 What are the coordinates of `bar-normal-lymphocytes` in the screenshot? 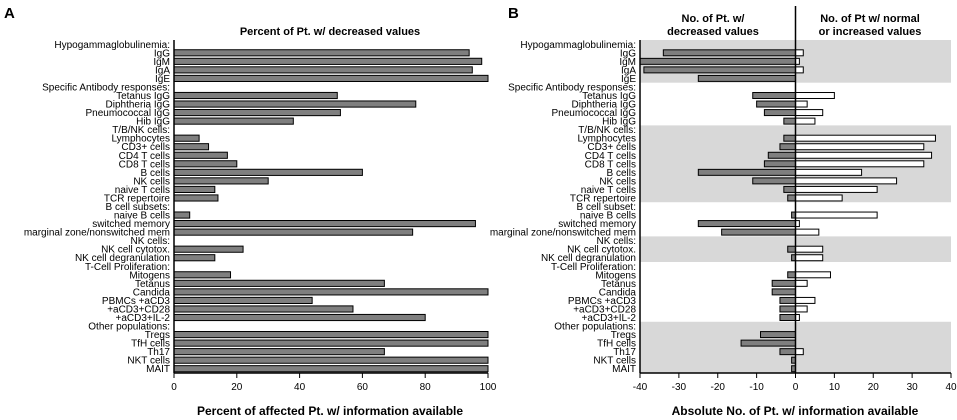 It's located at (865, 138).